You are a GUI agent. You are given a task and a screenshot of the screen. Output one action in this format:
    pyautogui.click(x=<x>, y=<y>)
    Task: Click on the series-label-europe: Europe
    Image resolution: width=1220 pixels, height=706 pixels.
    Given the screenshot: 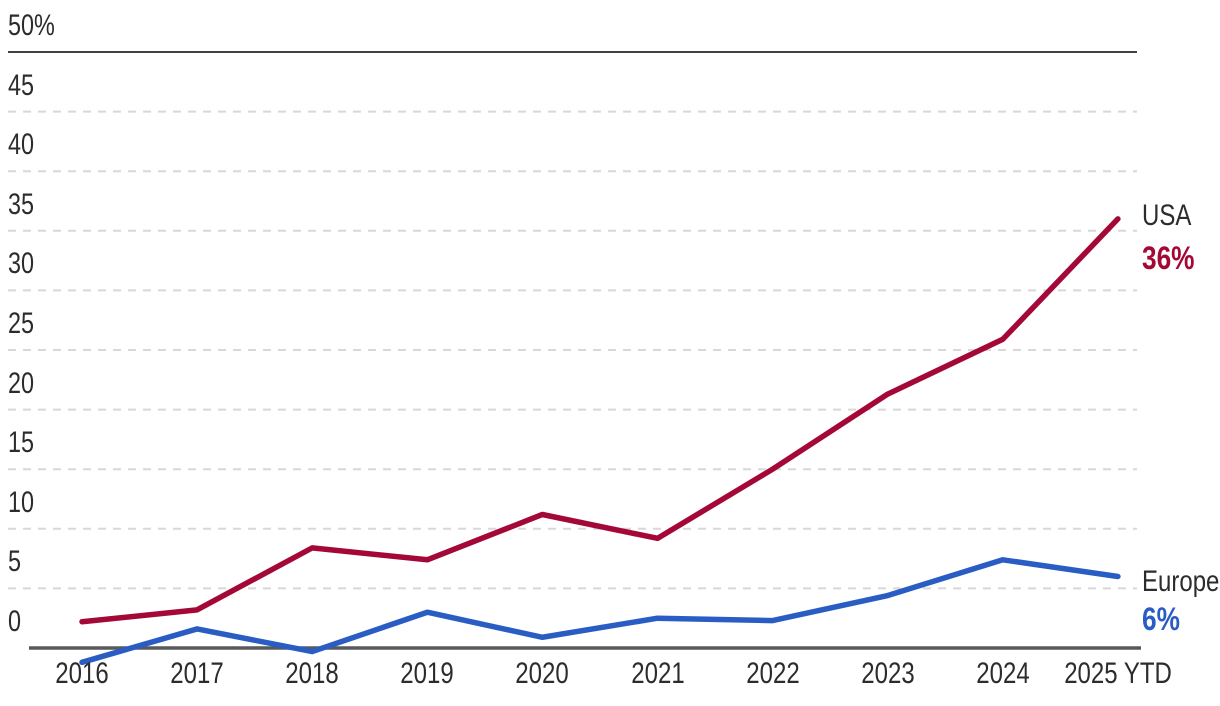 What is the action you would take?
    pyautogui.click(x=1181, y=581)
    